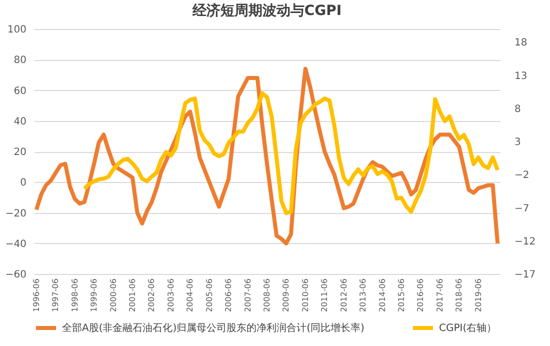 This screenshot has height=346, width=550. What do you see at coordinates (525, 242) in the screenshot?
I see `y2-tick-label: −12` at bounding box center [525, 242].